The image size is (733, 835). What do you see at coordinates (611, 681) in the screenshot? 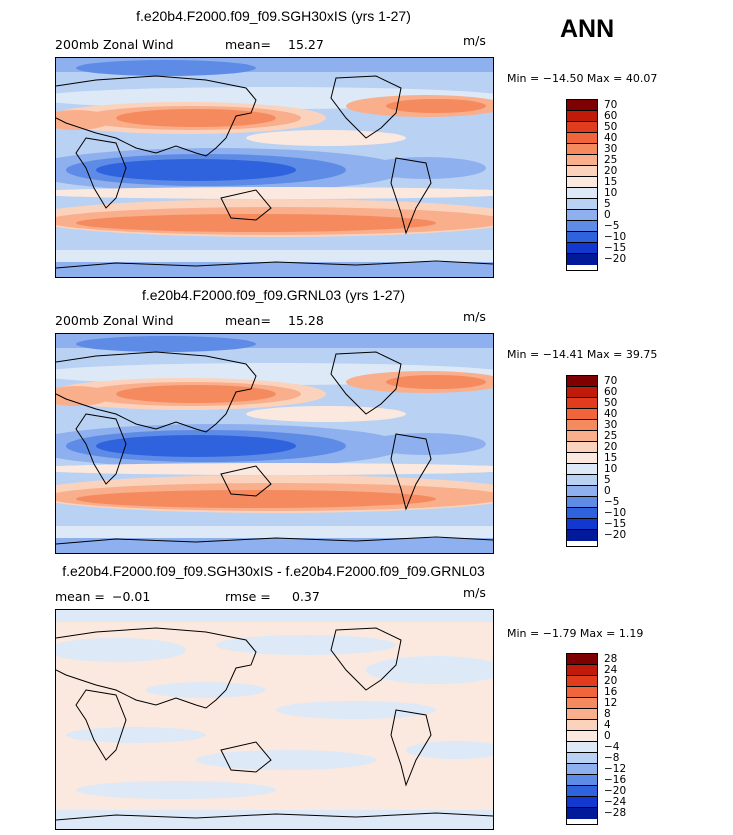
I see `panel3-colorbar-label: 20` at bounding box center [611, 681].